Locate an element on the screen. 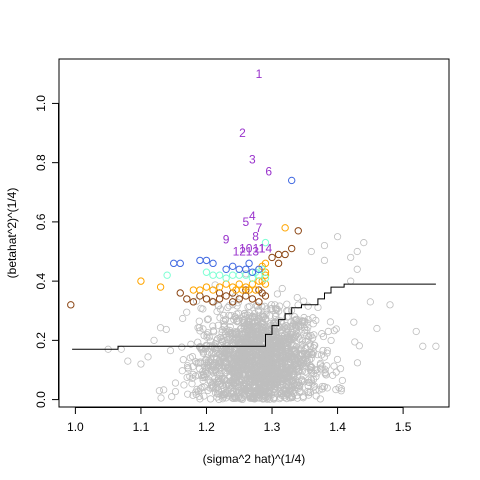  x-axis: 1.0 1.1 1.2 1.3 1.4 1.5 is located at coordinates (239, 420).